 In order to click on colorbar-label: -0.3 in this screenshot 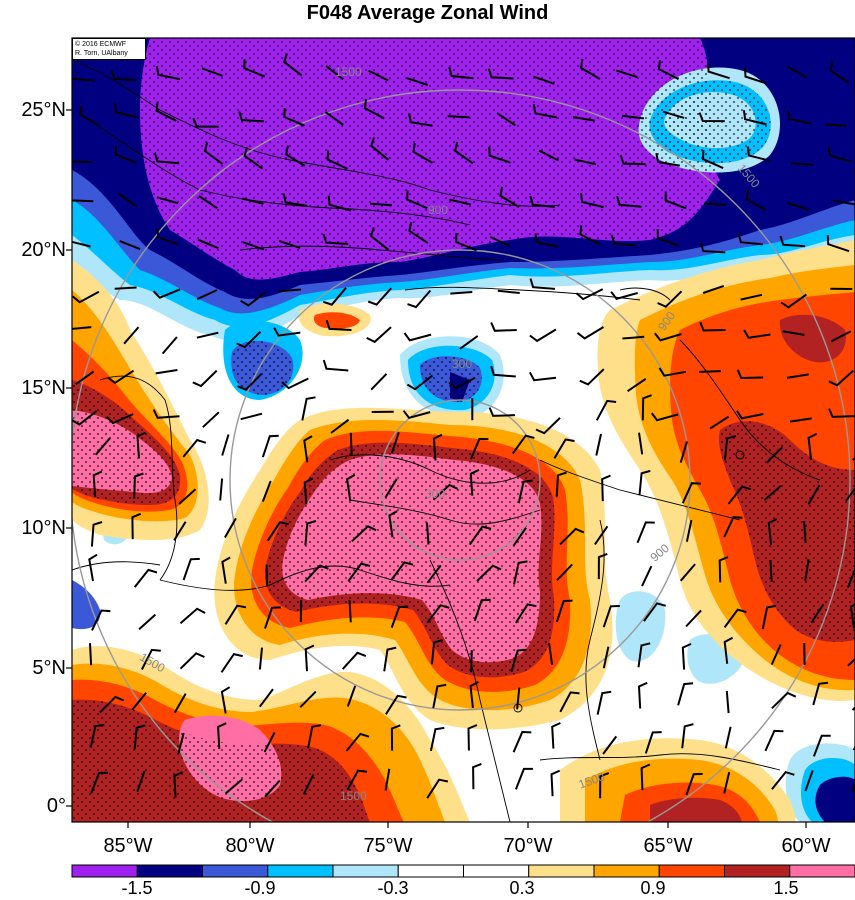, I will do `click(393, 888)`.